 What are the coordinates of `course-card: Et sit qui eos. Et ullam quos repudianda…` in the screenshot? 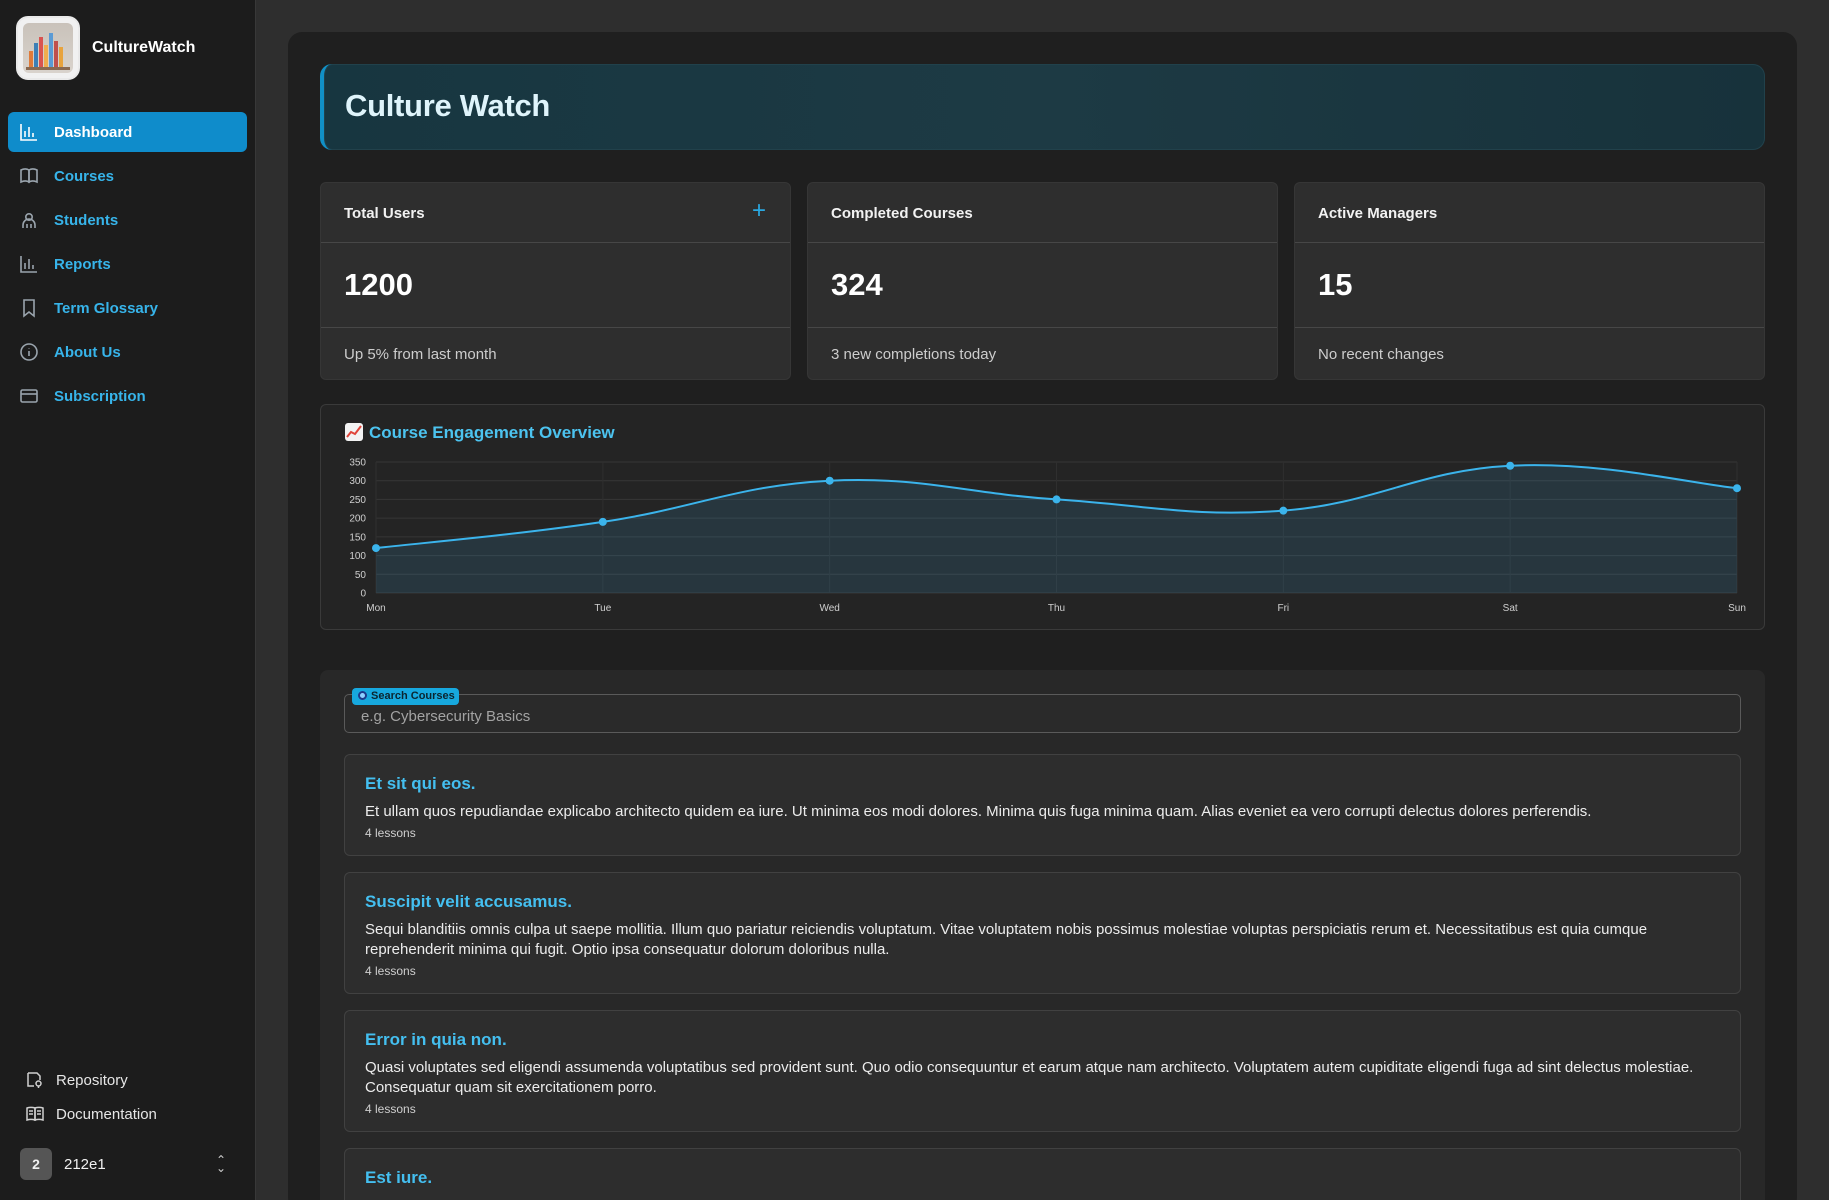 It's located at (1042, 805).